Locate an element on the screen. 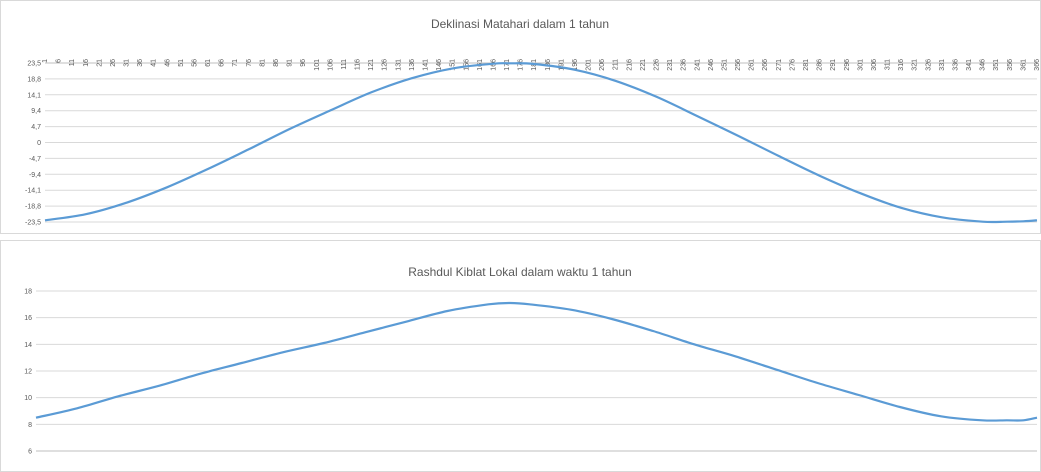 The height and width of the screenshot is (472, 1041). declination-x-tick-label: 56 is located at coordinates (194, 63).